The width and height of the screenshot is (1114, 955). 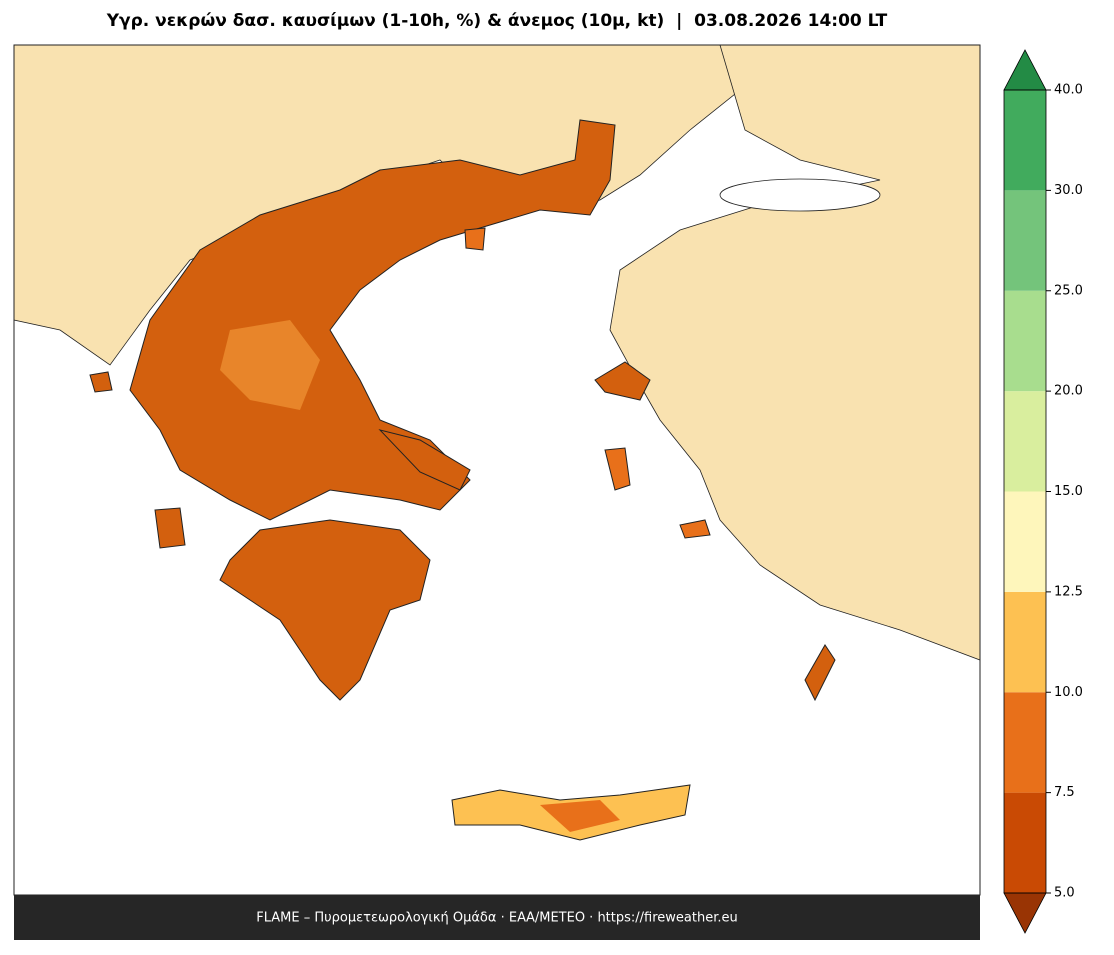 I want to click on land-rhodes, so click(x=820, y=673).